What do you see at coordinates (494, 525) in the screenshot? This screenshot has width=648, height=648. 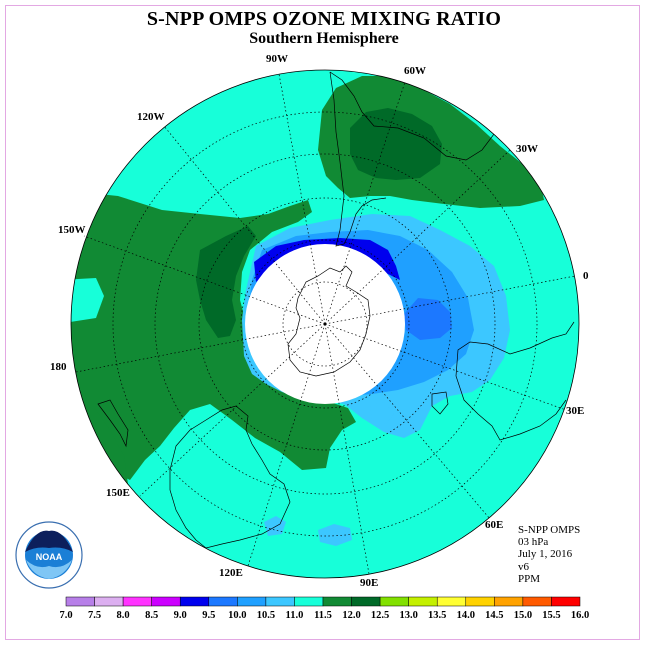 I see `lon-label-60e: 60E` at bounding box center [494, 525].